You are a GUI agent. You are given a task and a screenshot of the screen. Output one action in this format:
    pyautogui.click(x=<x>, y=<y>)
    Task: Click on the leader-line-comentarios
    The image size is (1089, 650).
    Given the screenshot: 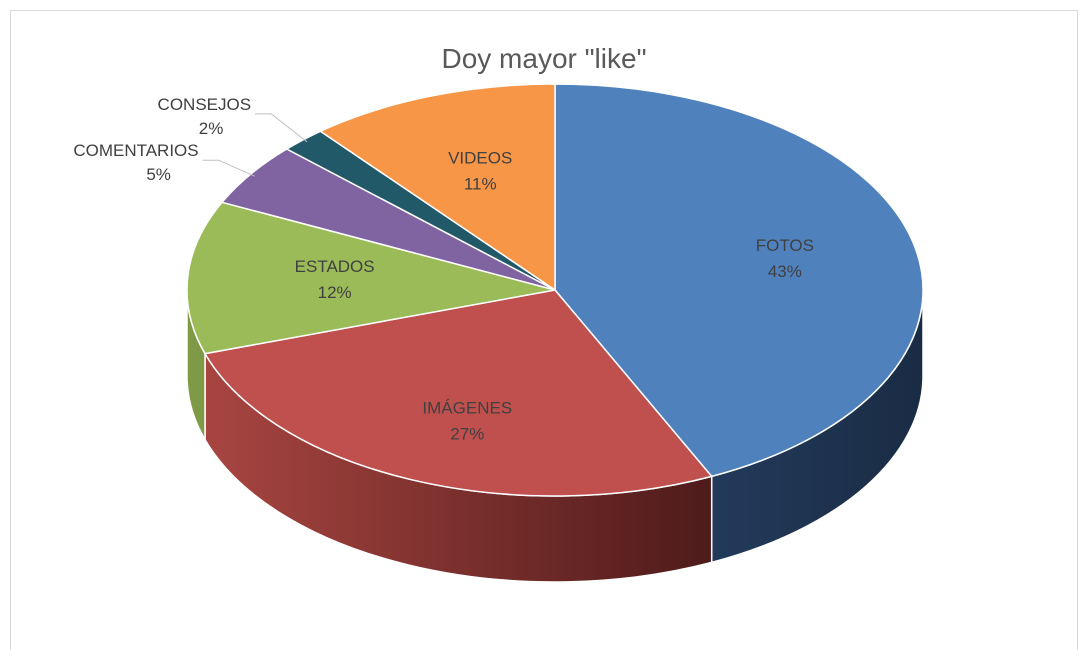 What is the action you would take?
    pyautogui.click(x=228, y=168)
    